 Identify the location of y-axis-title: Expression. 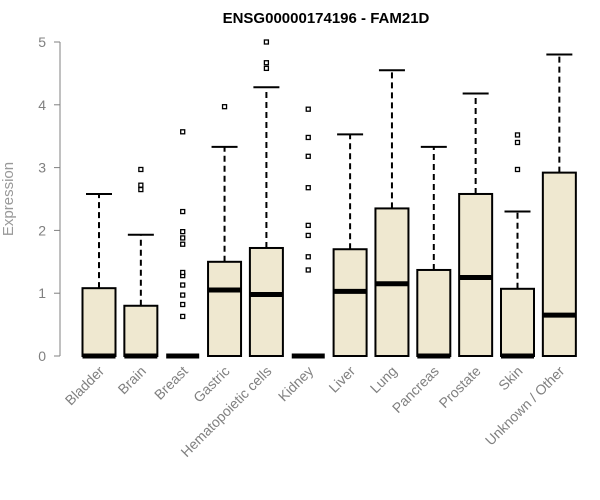
(8, 199).